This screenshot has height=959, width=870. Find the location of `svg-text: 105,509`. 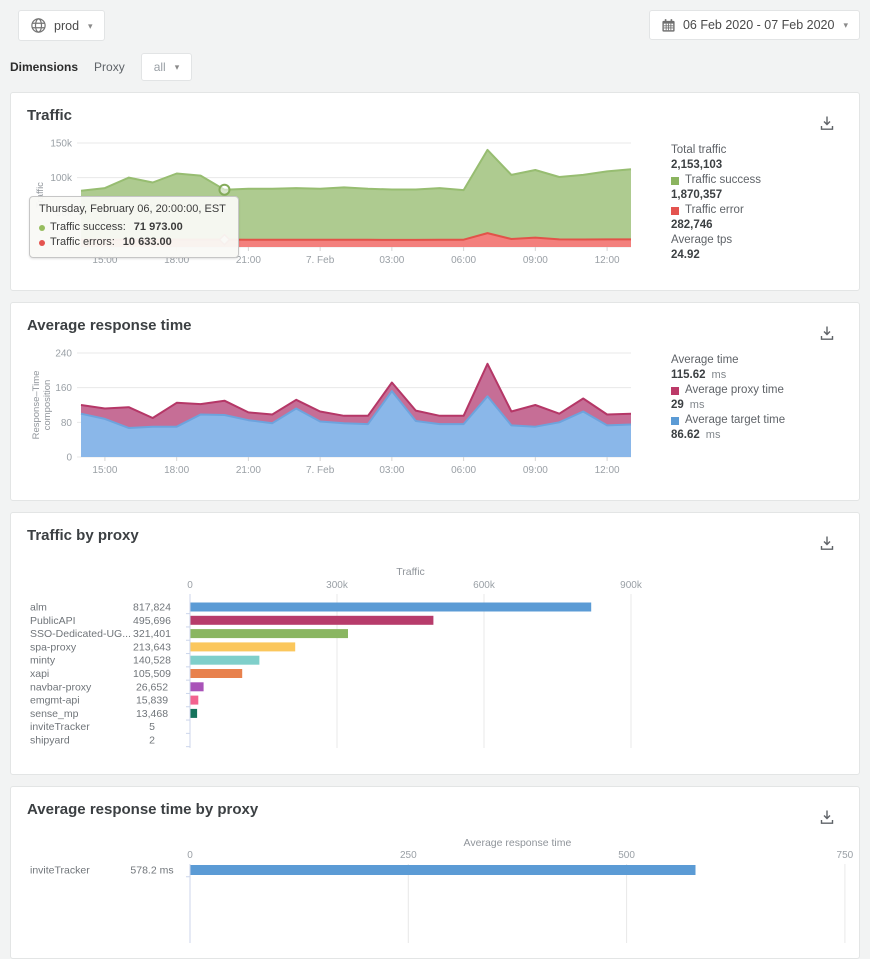

svg-text: 105,509 is located at coordinates (152, 674).